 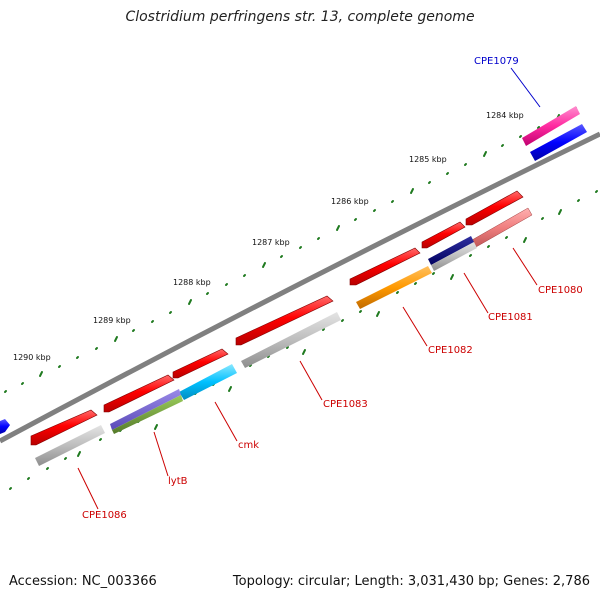 What do you see at coordinates (350, 201) in the screenshot?
I see `tick-label-1286: 1286 kbp` at bounding box center [350, 201].